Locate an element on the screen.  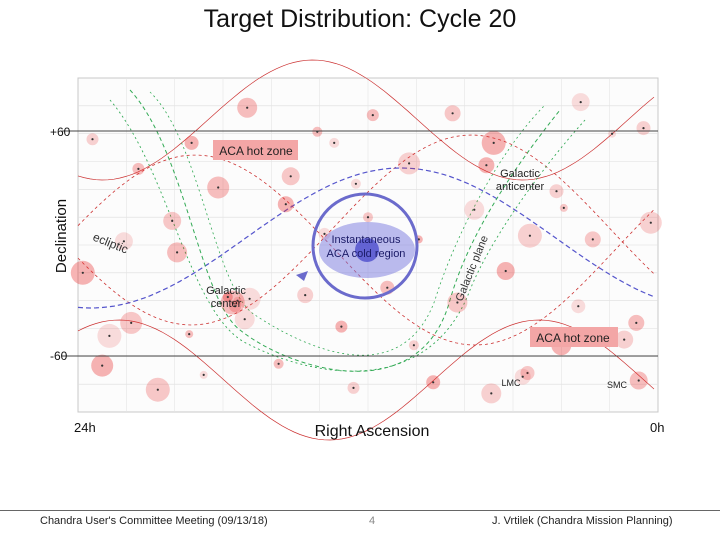
lmc-label: LMC is located at coordinates (511, 383).